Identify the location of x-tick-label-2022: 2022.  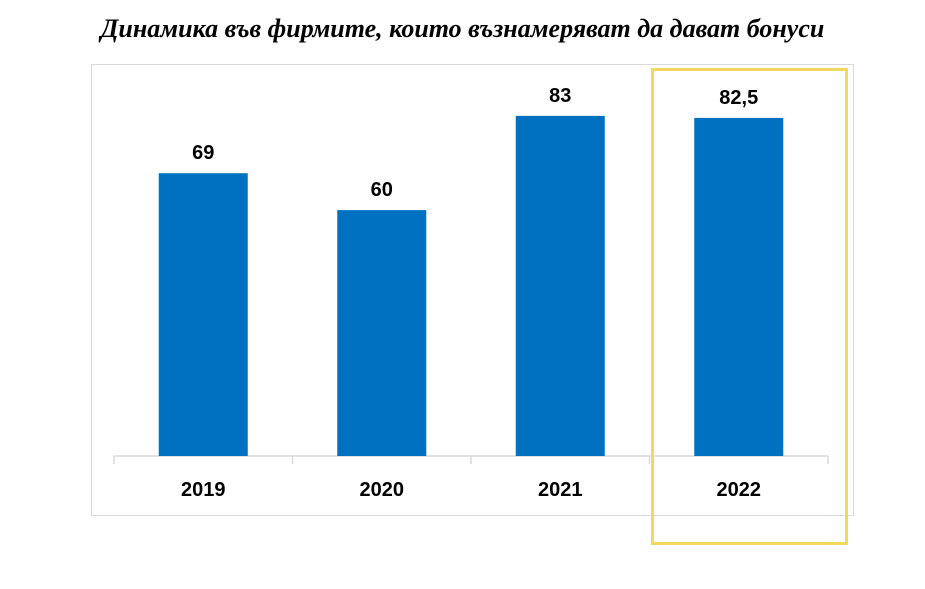
(739, 490).